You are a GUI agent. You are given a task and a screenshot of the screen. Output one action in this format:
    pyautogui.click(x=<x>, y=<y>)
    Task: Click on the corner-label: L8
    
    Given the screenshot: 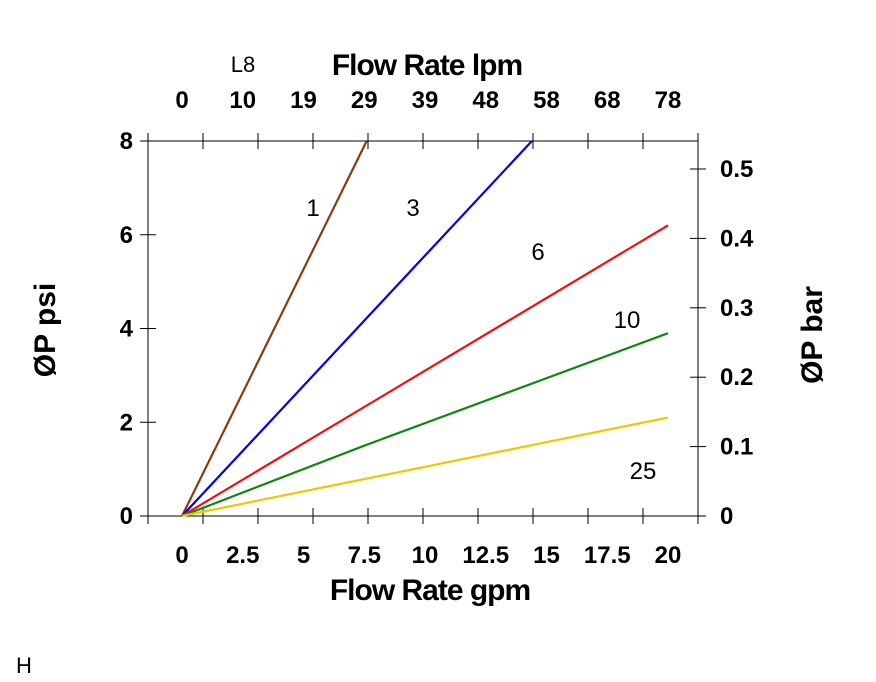 What is the action you would take?
    pyautogui.click(x=243, y=64)
    